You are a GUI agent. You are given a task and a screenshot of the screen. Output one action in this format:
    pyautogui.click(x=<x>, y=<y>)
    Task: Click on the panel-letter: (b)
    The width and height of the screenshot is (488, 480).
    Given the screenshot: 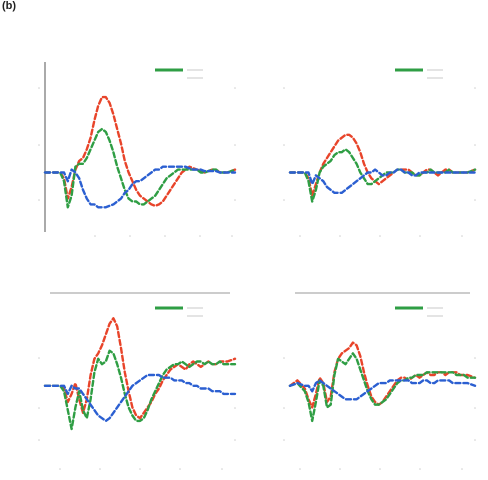 What is the action you would take?
    pyautogui.click(x=9, y=6)
    